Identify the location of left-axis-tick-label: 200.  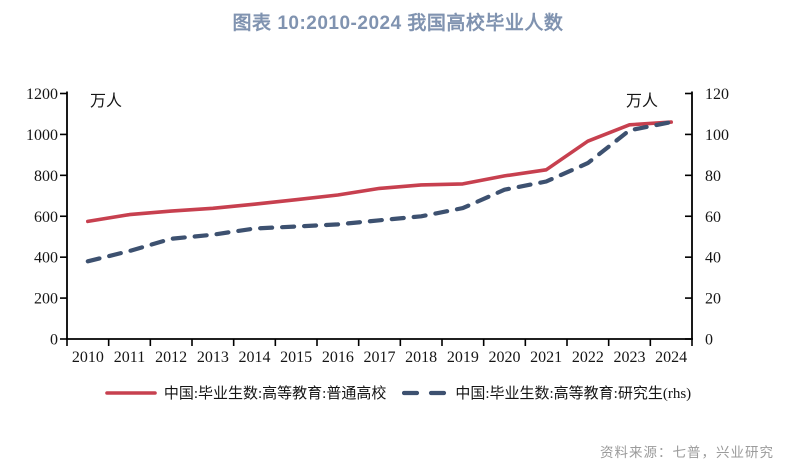
(46, 299).